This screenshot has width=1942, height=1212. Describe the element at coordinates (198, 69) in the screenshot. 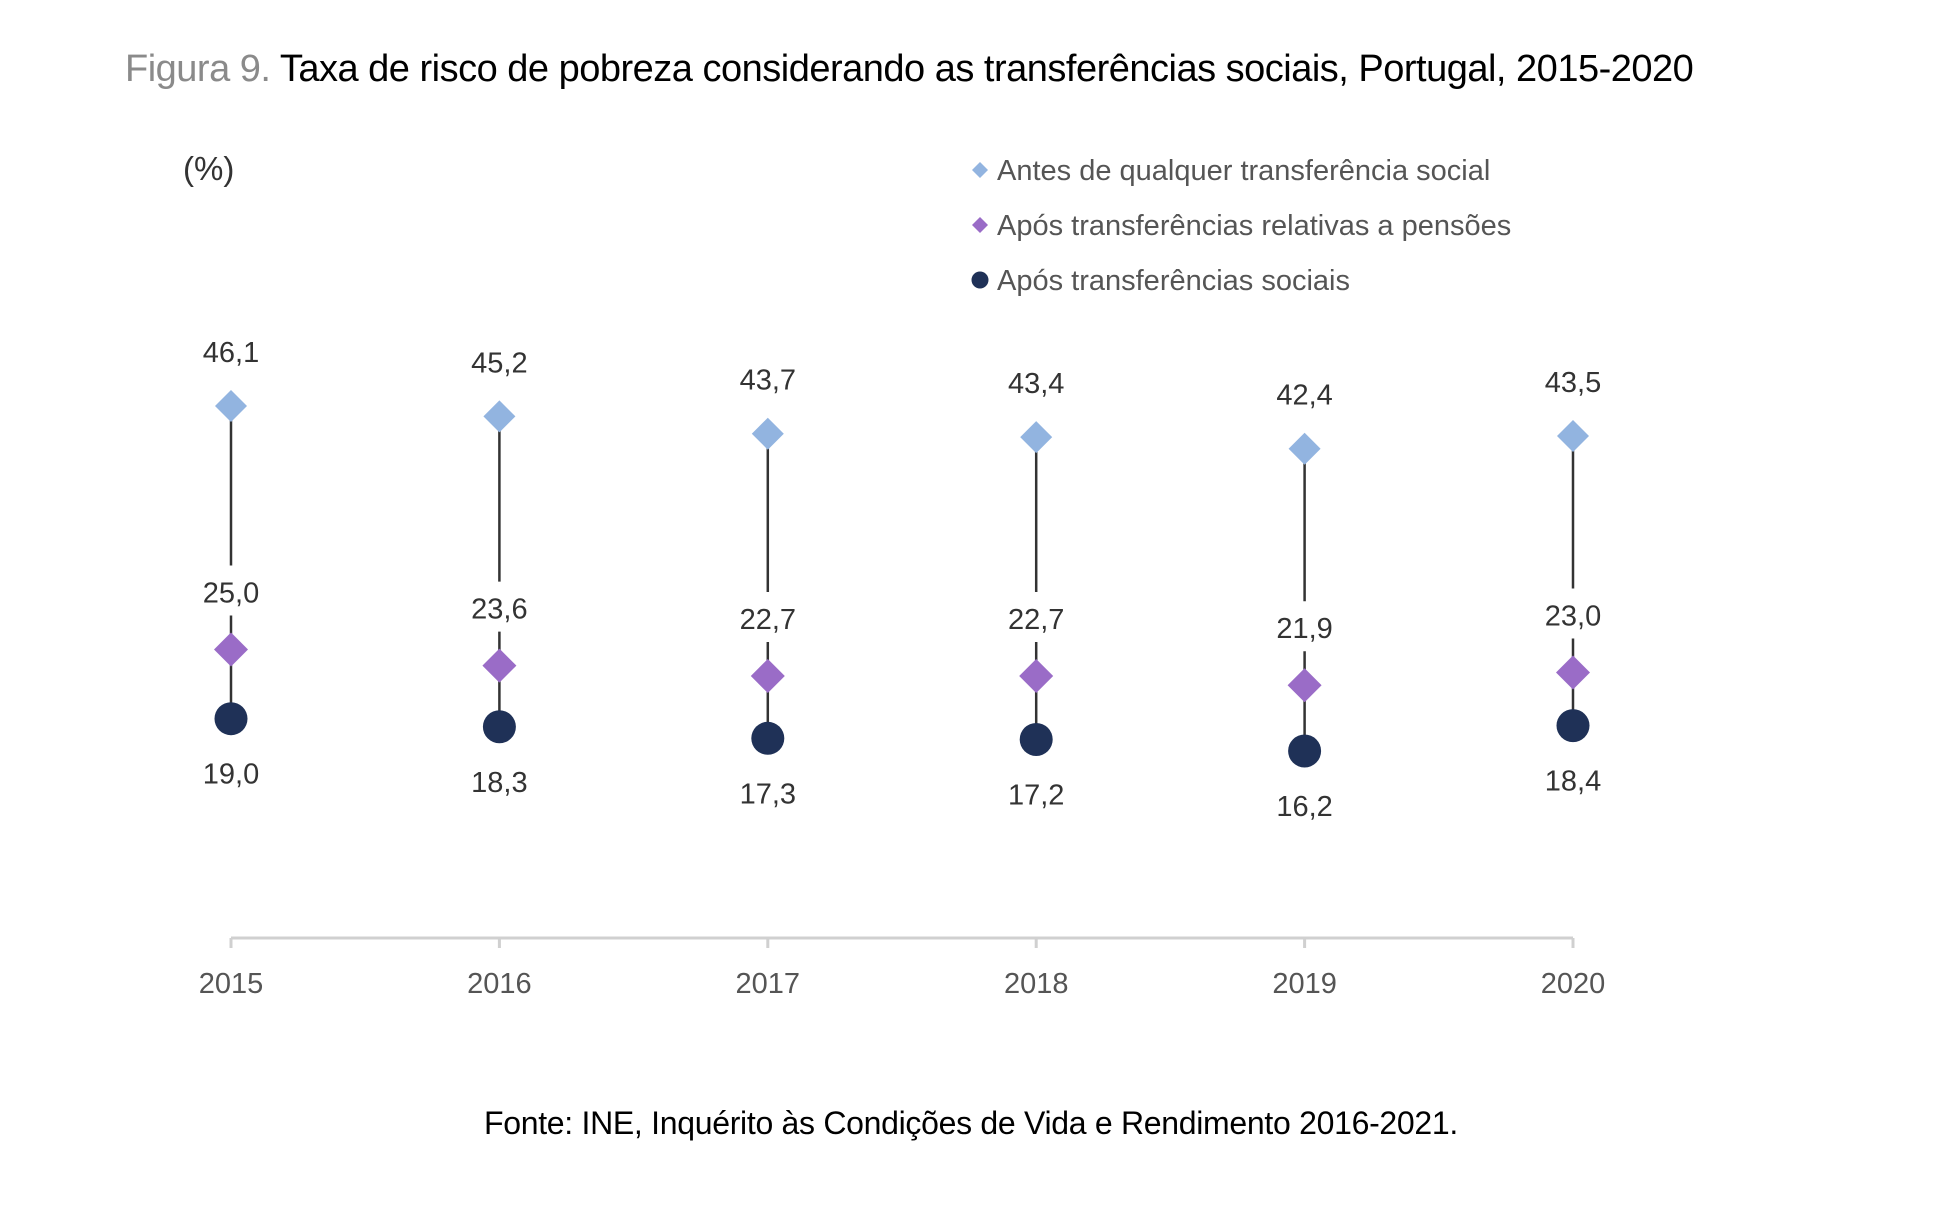

I see `figure-number: Figura 9.` at that location.